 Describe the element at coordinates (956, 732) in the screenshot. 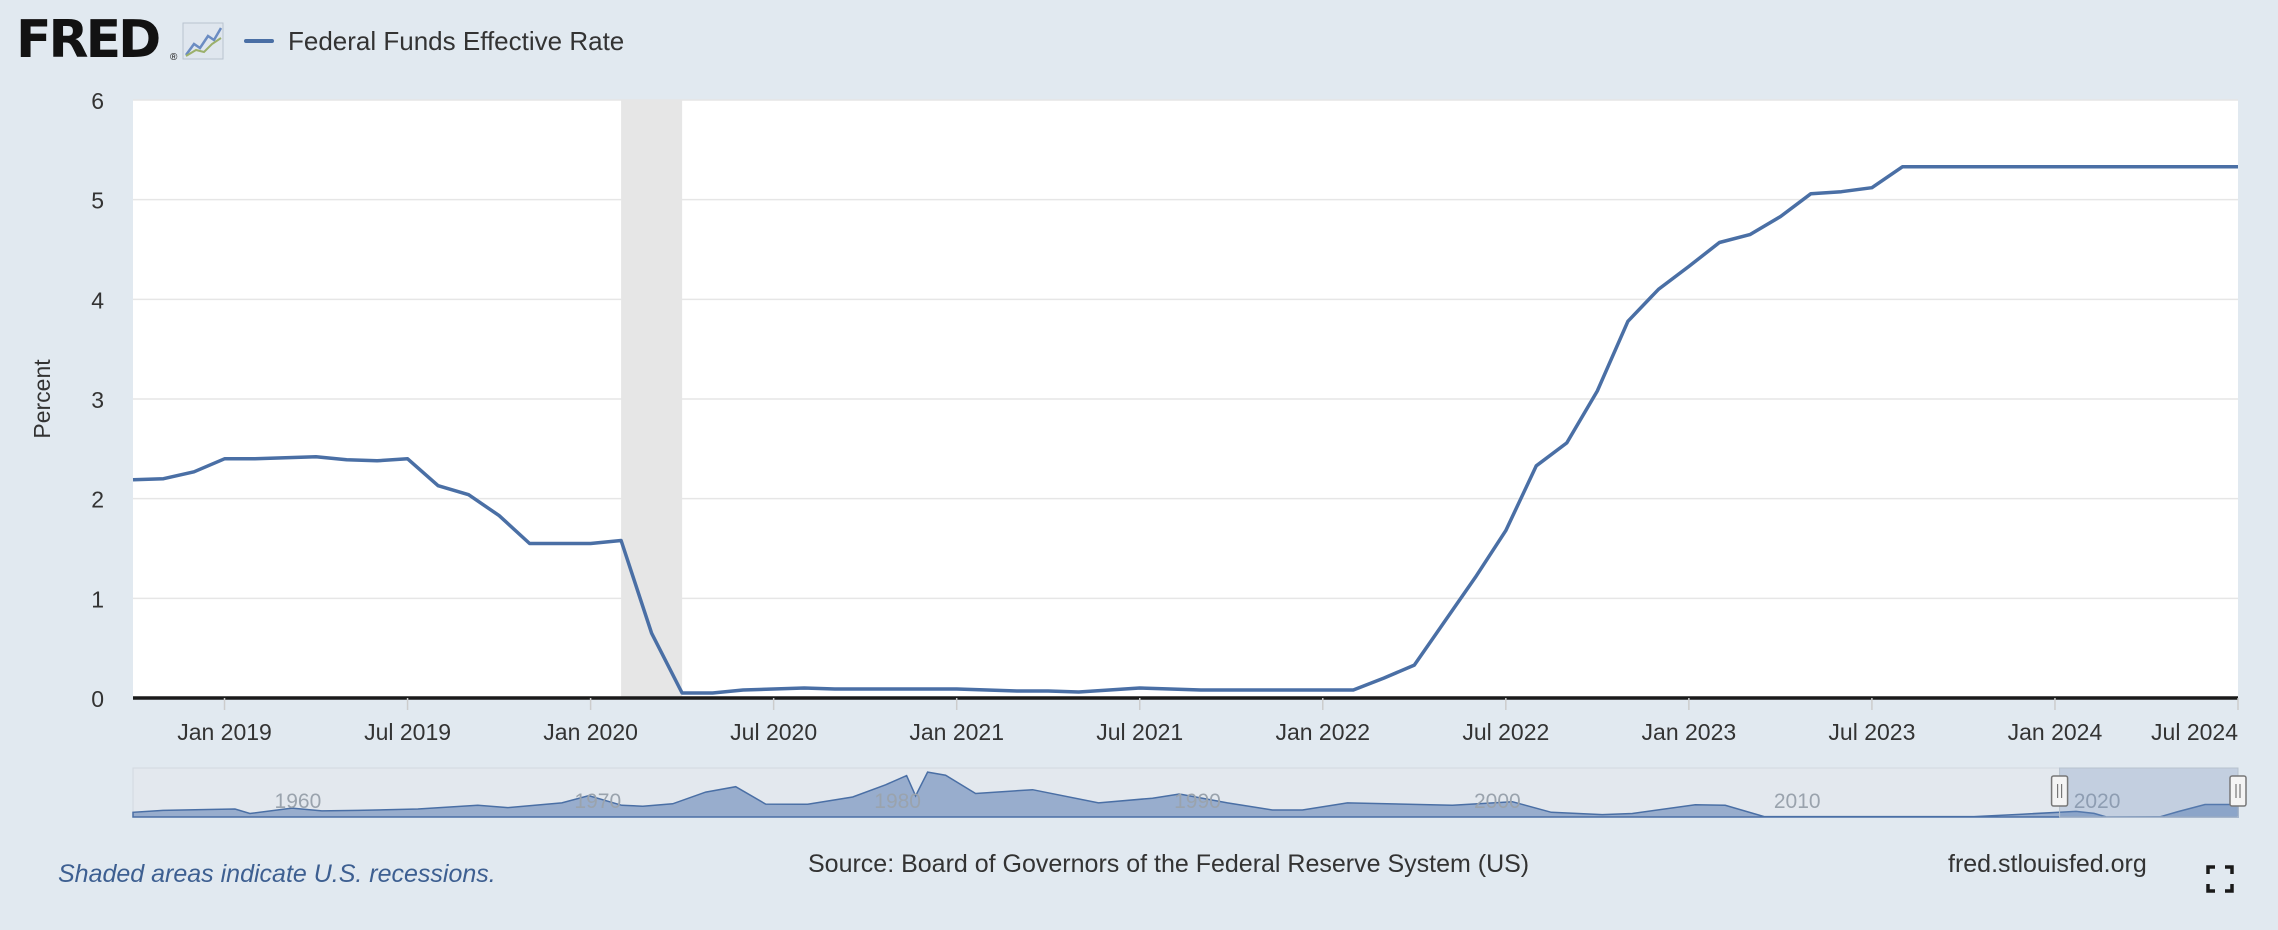

I see `x-tick-label: Jan 2021` at that location.